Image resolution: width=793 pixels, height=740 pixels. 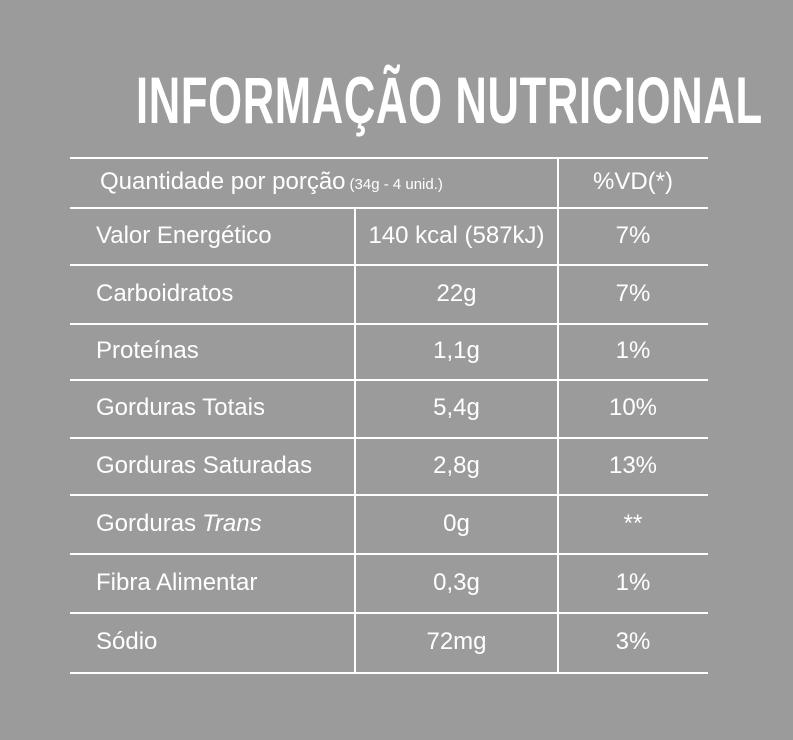 What do you see at coordinates (633, 523) in the screenshot?
I see `daily-value: **` at bounding box center [633, 523].